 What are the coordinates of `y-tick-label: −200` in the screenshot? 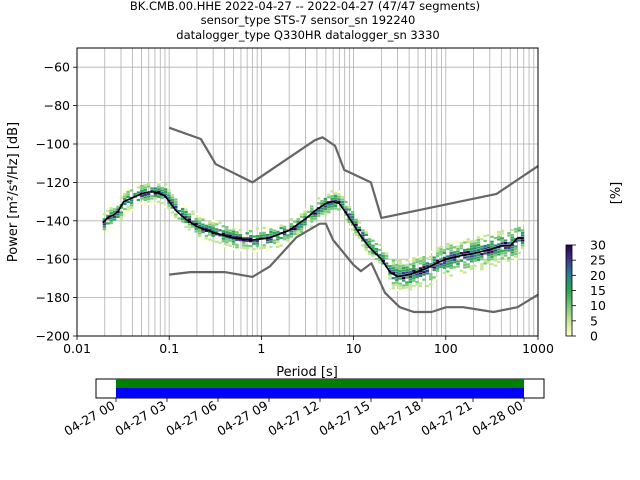 It's located at (53, 336).